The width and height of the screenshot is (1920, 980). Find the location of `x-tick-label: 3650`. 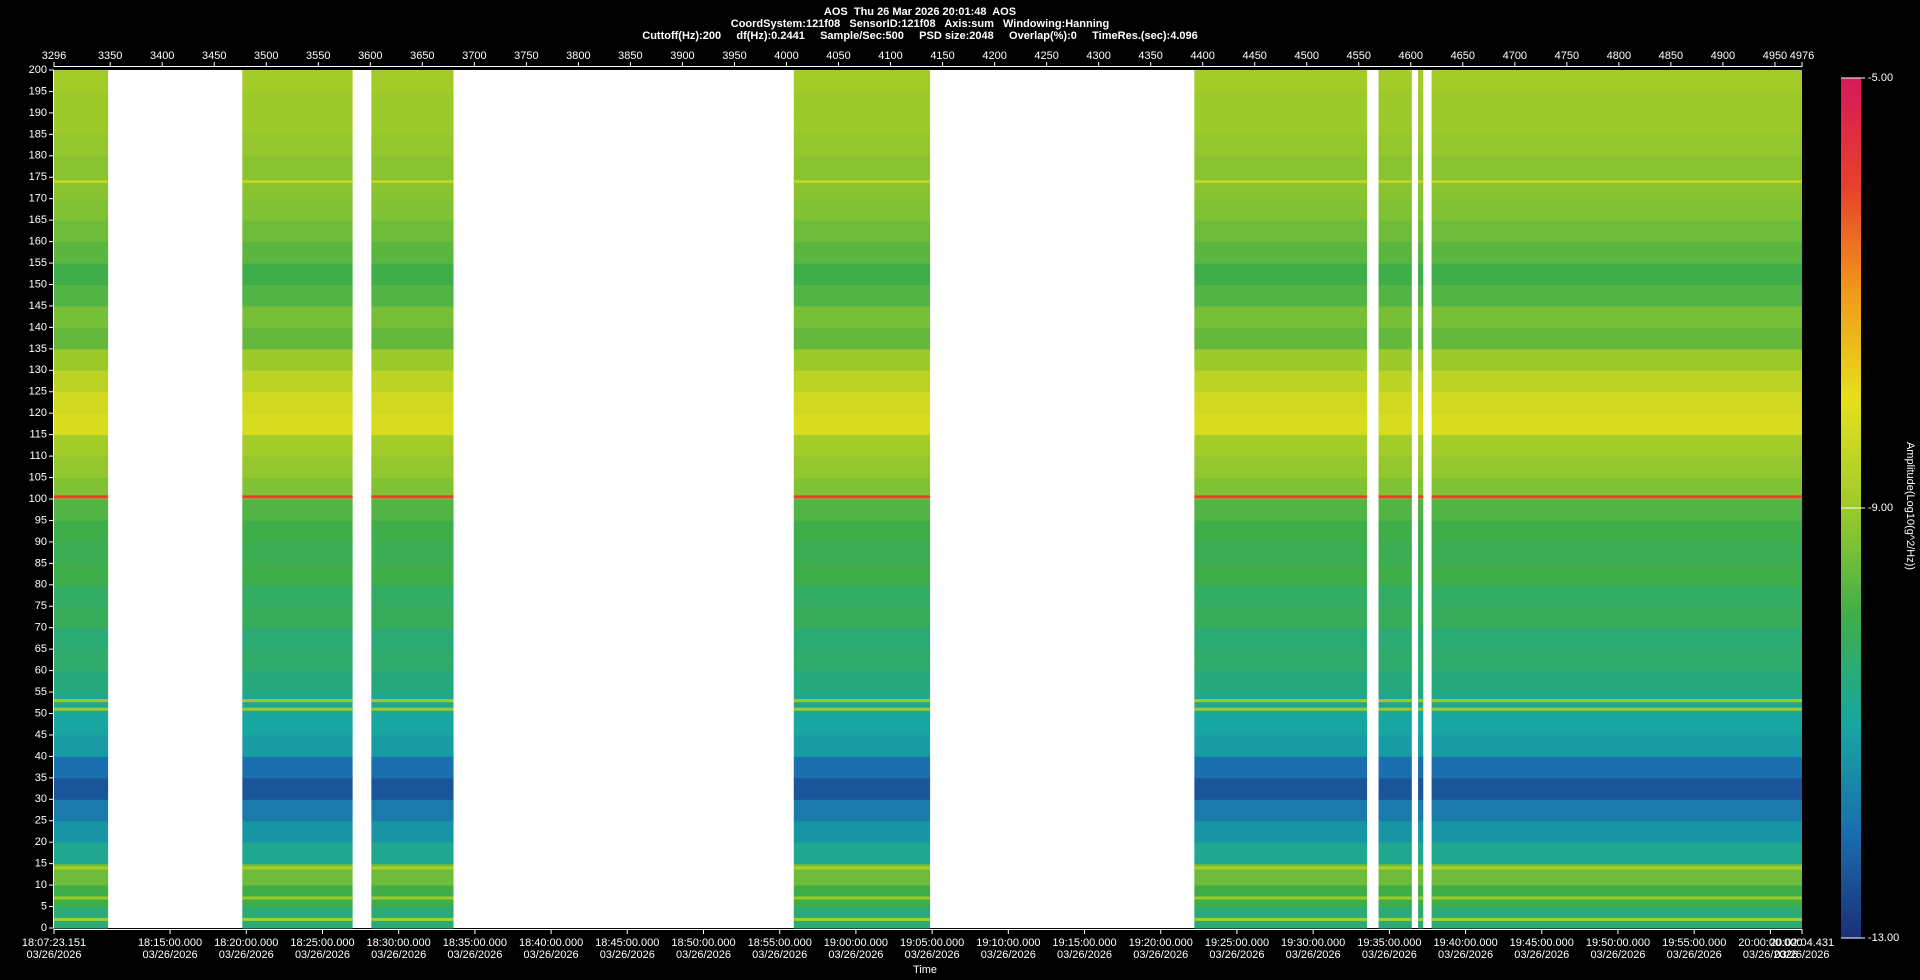

x-tick-label: 3650 is located at coordinates (422, 56).